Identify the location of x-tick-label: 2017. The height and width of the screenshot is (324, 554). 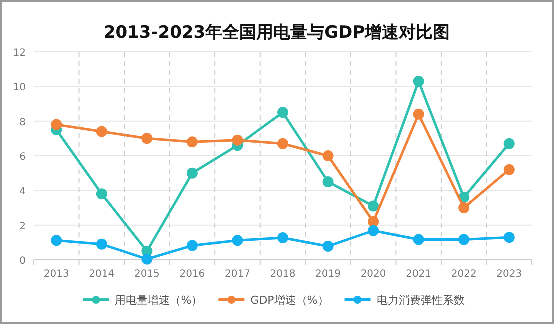
(237, 274).